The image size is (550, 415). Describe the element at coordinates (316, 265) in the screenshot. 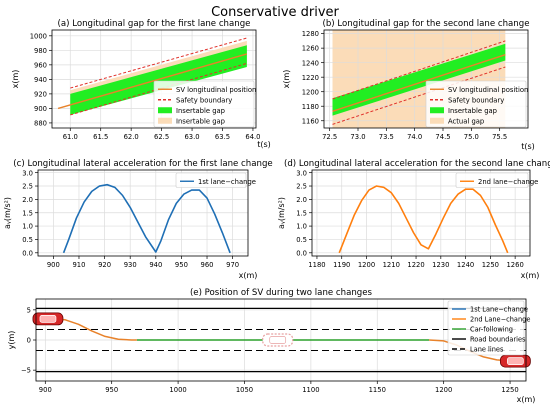

I see `x-tick-label: 1180` at that location.